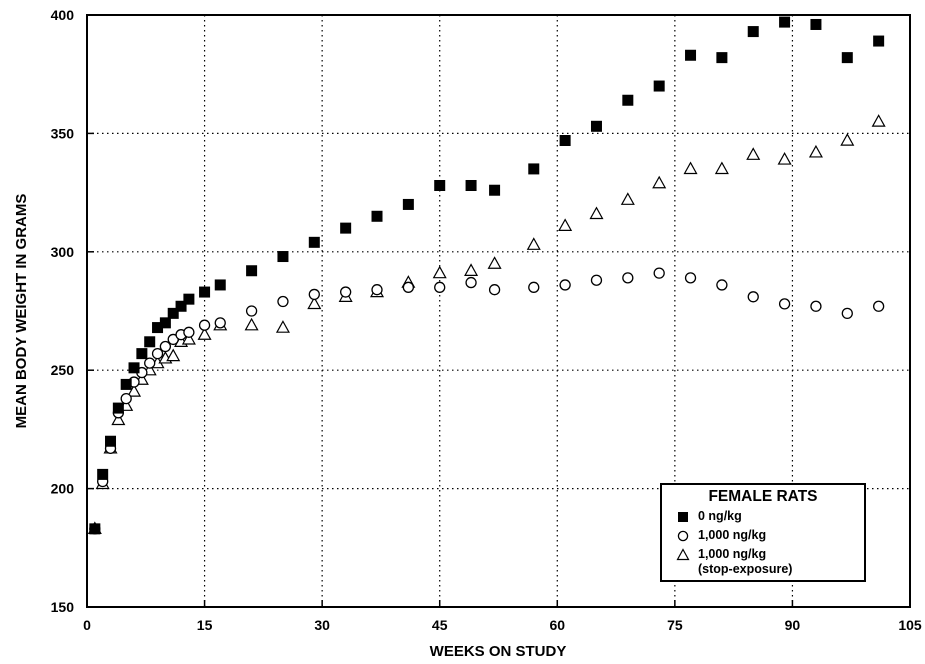  What do you see at coordinates (557, 625) in the screenshot?
I see `x-tick-label: 60` at bounding box center [557, 625].